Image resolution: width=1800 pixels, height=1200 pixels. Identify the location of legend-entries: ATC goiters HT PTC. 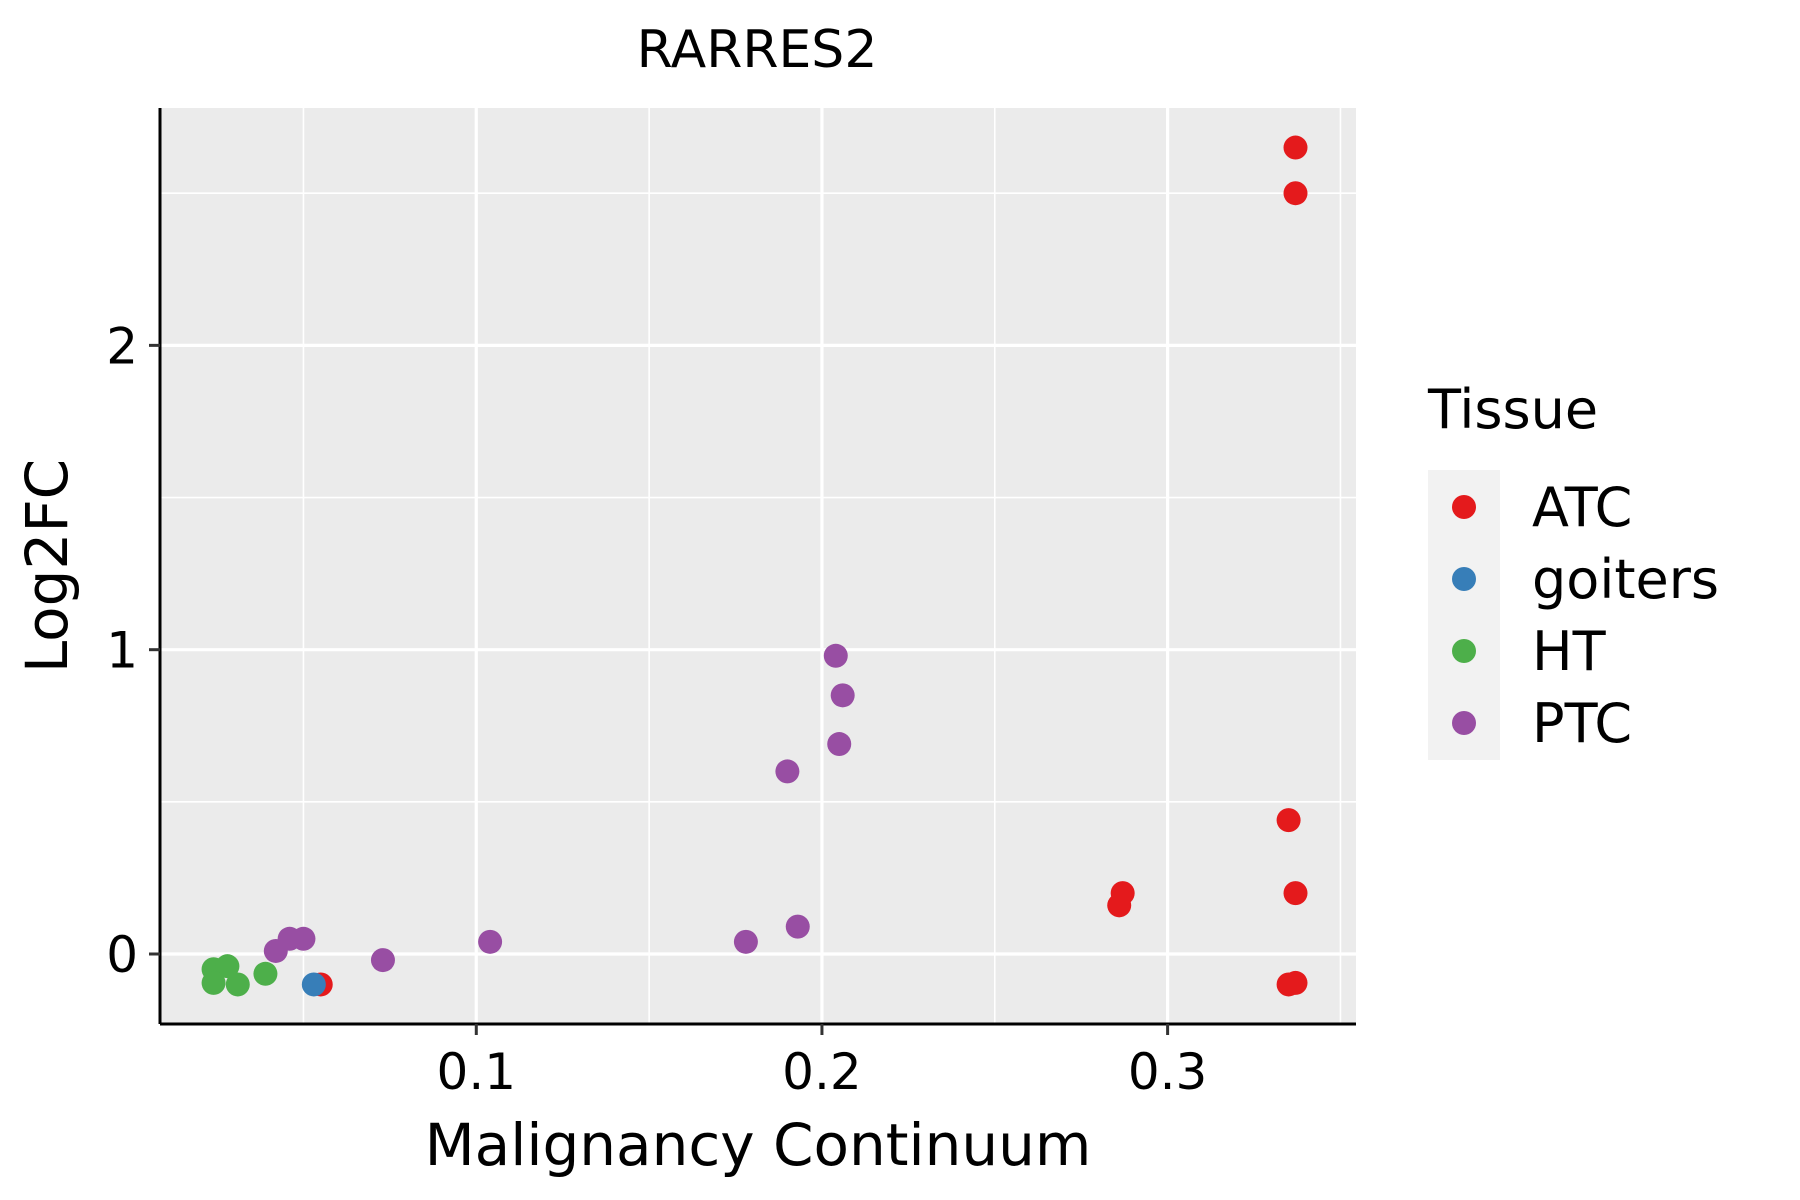
(1585, 615).